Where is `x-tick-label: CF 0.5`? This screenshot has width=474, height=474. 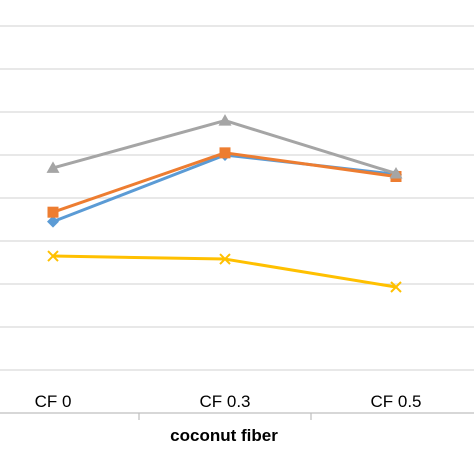 x-tick-label: CF 0.5 is located at coordinates (395, 401).